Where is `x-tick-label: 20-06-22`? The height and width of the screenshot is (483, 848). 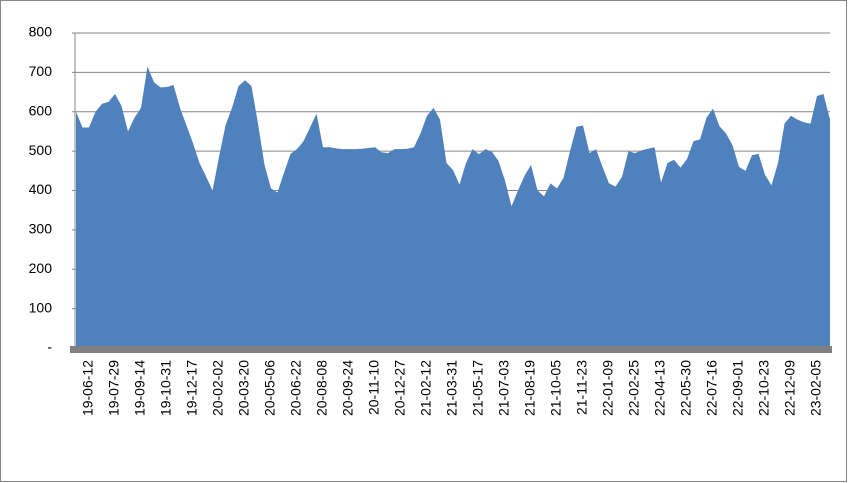
x-tick-label: 20-06-22 is located at coordinates (296, 388).